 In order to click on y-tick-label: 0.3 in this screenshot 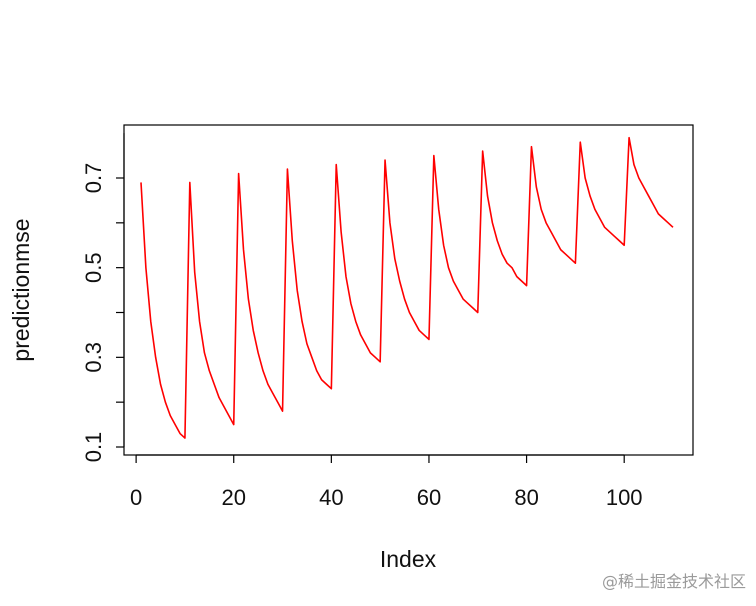, I will do `click(93, 357)`.